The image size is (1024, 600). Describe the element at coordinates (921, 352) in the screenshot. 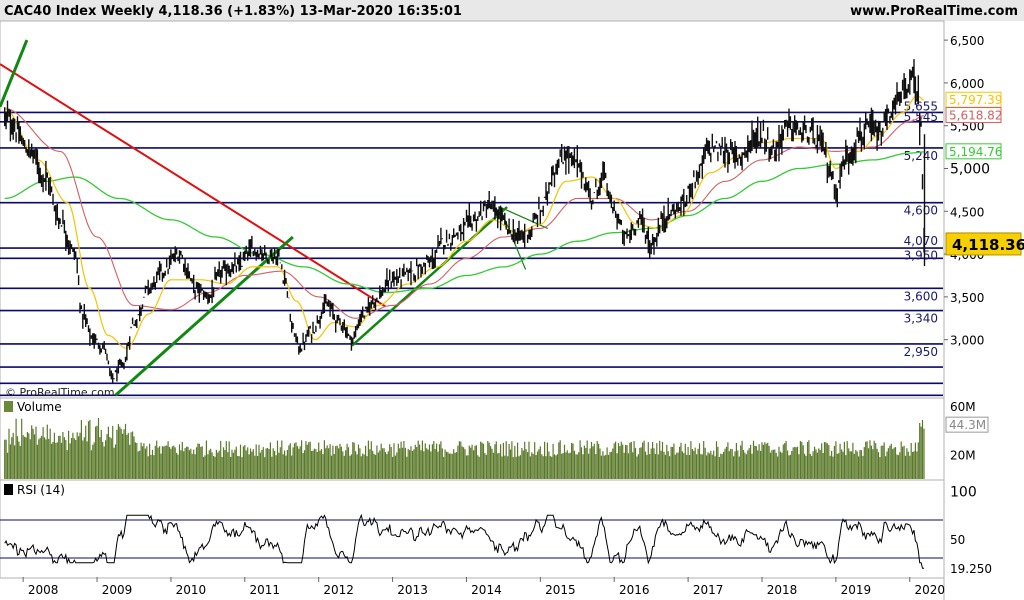

I see `level-label: 2,950` at that location.